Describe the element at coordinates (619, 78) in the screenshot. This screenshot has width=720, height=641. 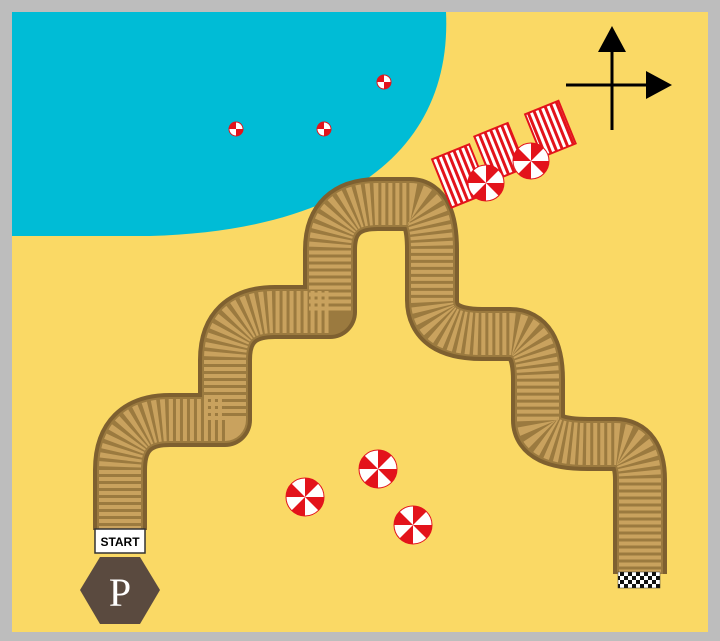
I see `compass-arrows-icon` at that location.